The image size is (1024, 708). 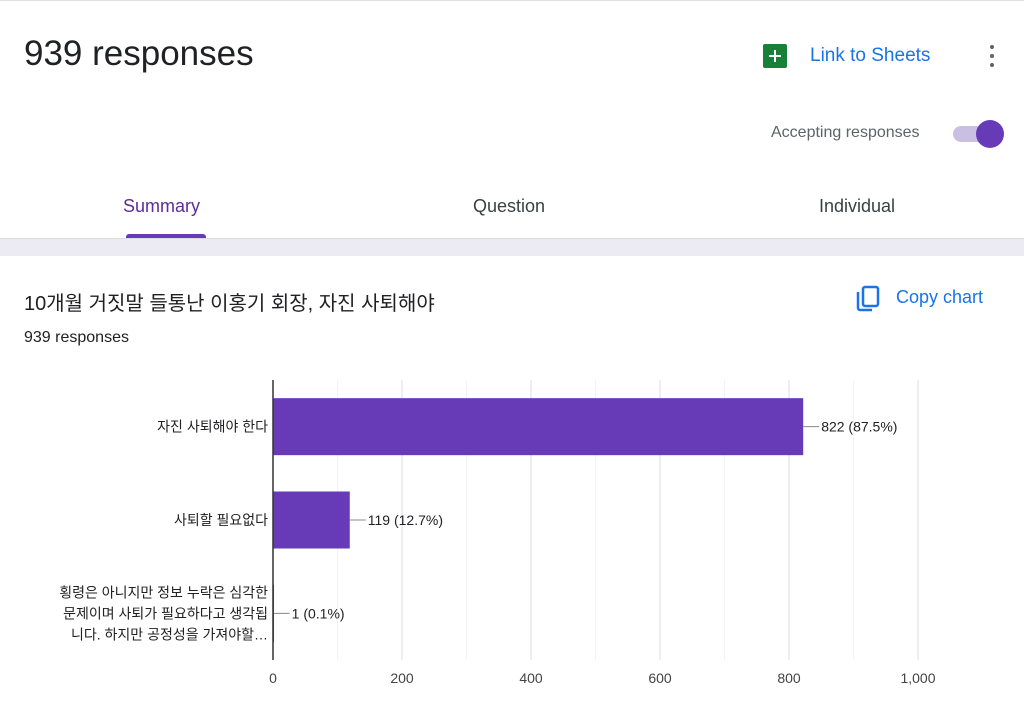 I want to click on category-label: 사퇴할 필요없다, so click(x=221, y=520).